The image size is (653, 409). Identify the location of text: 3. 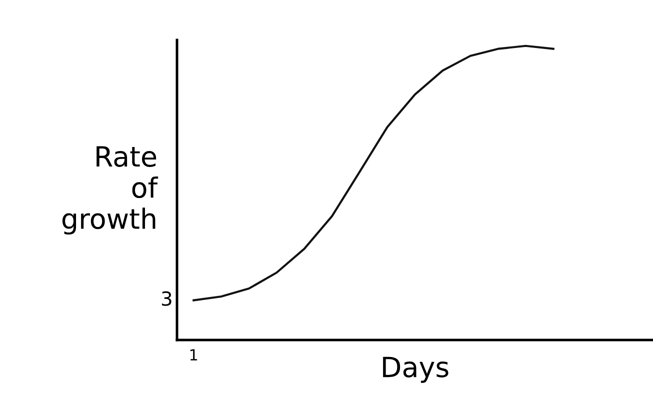
(167, 298).